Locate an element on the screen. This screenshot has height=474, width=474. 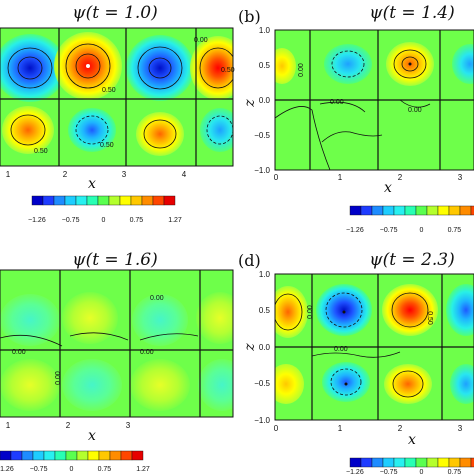
panel-d-x-tick: 0 is located at coordinates (276, 428).